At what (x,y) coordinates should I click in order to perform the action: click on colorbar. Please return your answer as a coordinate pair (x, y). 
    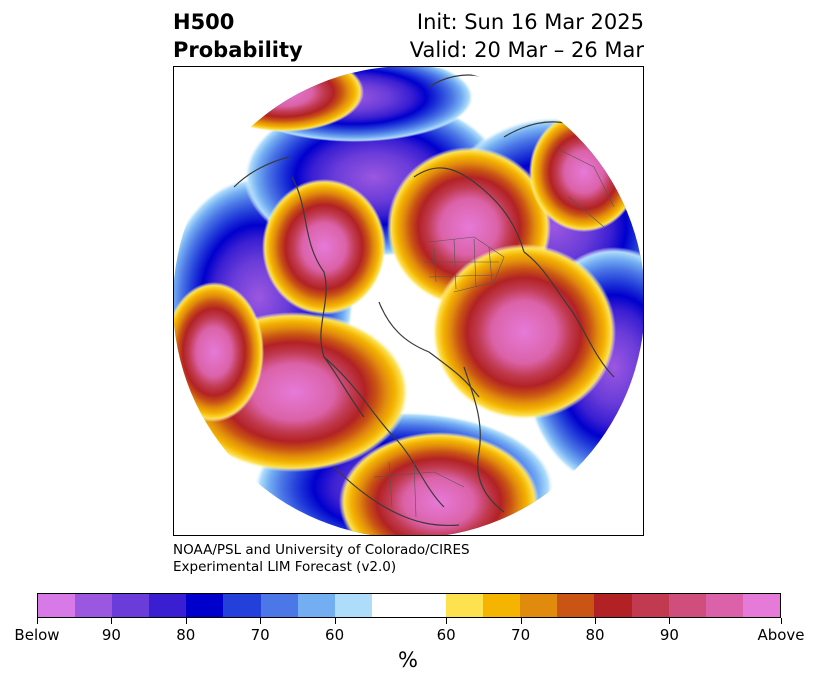
    Looking at the image, I should click on (409, 605).